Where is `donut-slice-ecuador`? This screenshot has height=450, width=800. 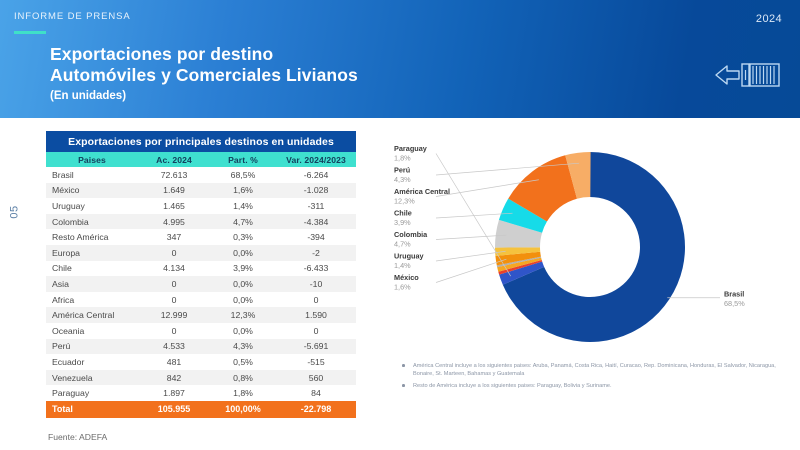 donut-slice-ecuador is located at coordinates (520, 267).